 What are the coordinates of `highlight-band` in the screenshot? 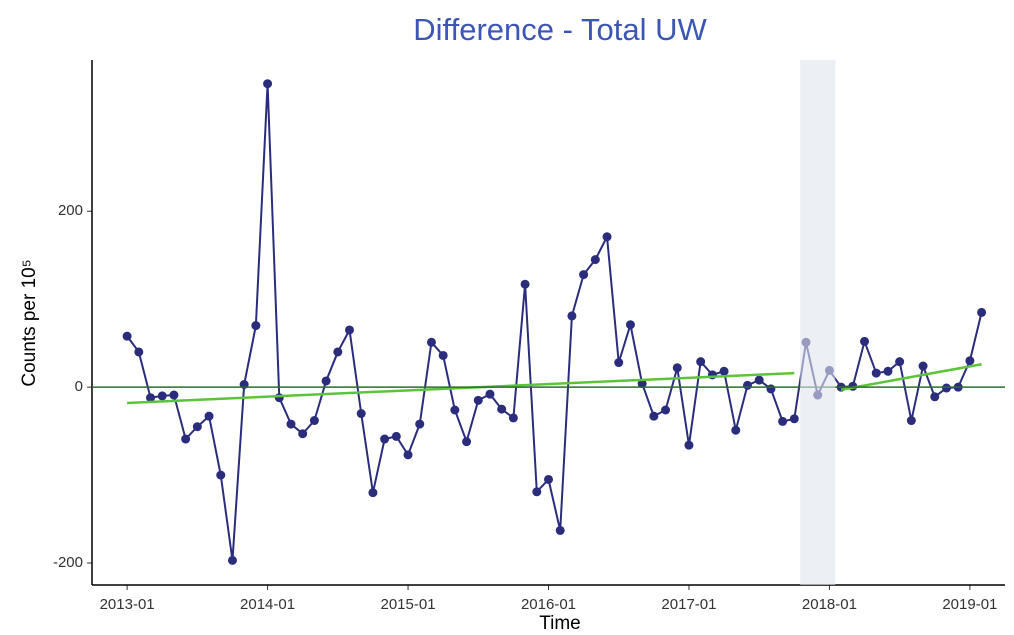 It's located at (818, 322).